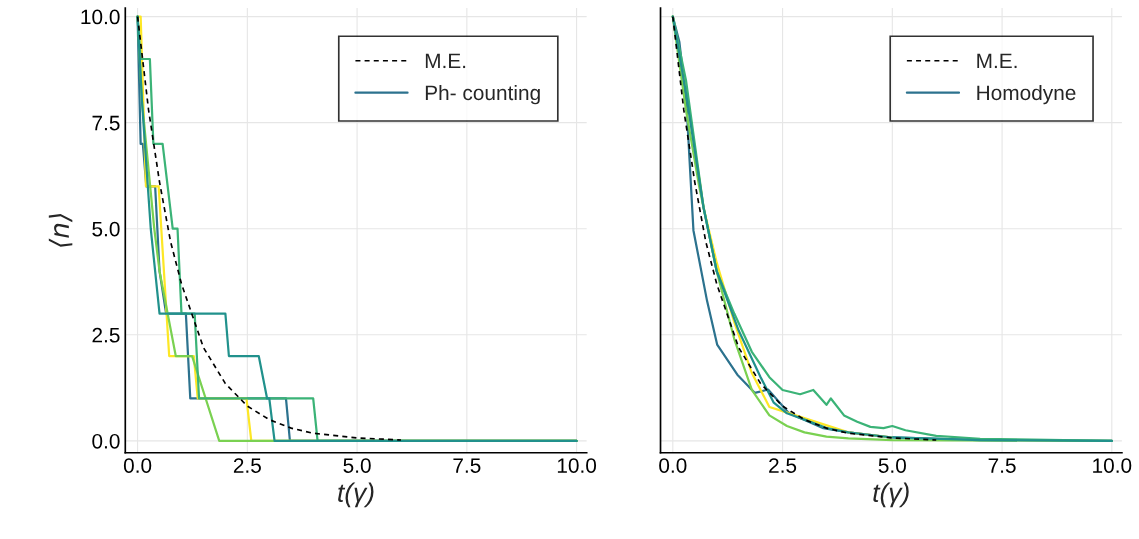 The height and width of the screenshot is (539, 1139). What do you see at coordinates (106, 123) in the screenshot?
I see `y-tick-label: 7.5` at bounding box center [106, 123].